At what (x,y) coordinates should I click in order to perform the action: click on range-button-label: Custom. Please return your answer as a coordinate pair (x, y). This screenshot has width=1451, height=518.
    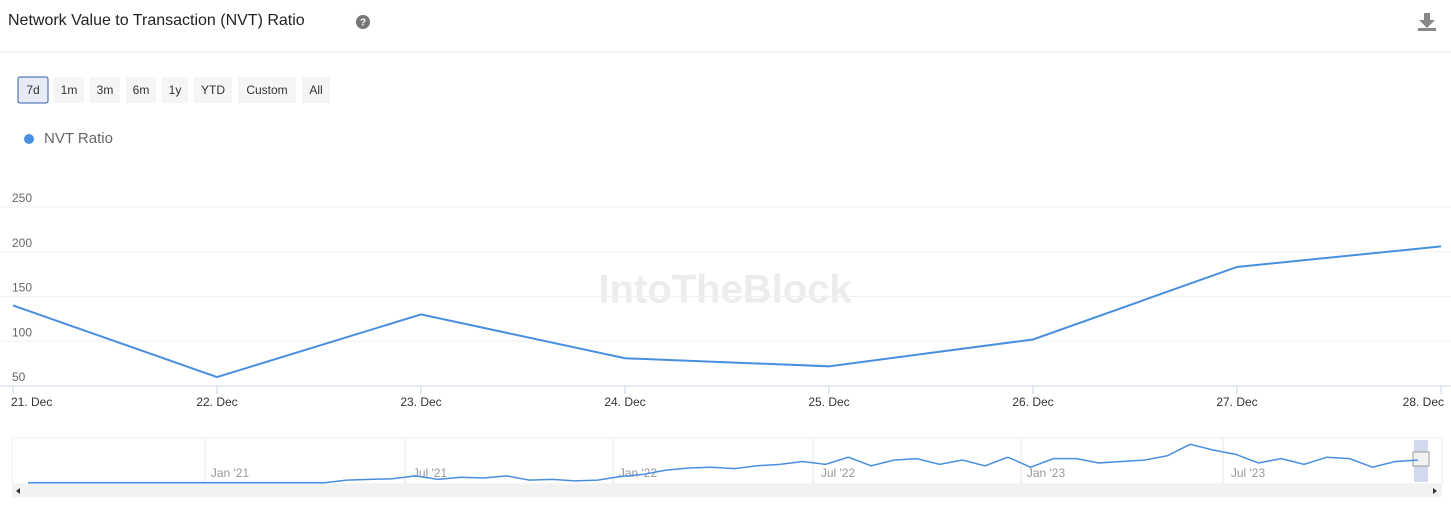
    Looking at the image, I should click on (266, 90).